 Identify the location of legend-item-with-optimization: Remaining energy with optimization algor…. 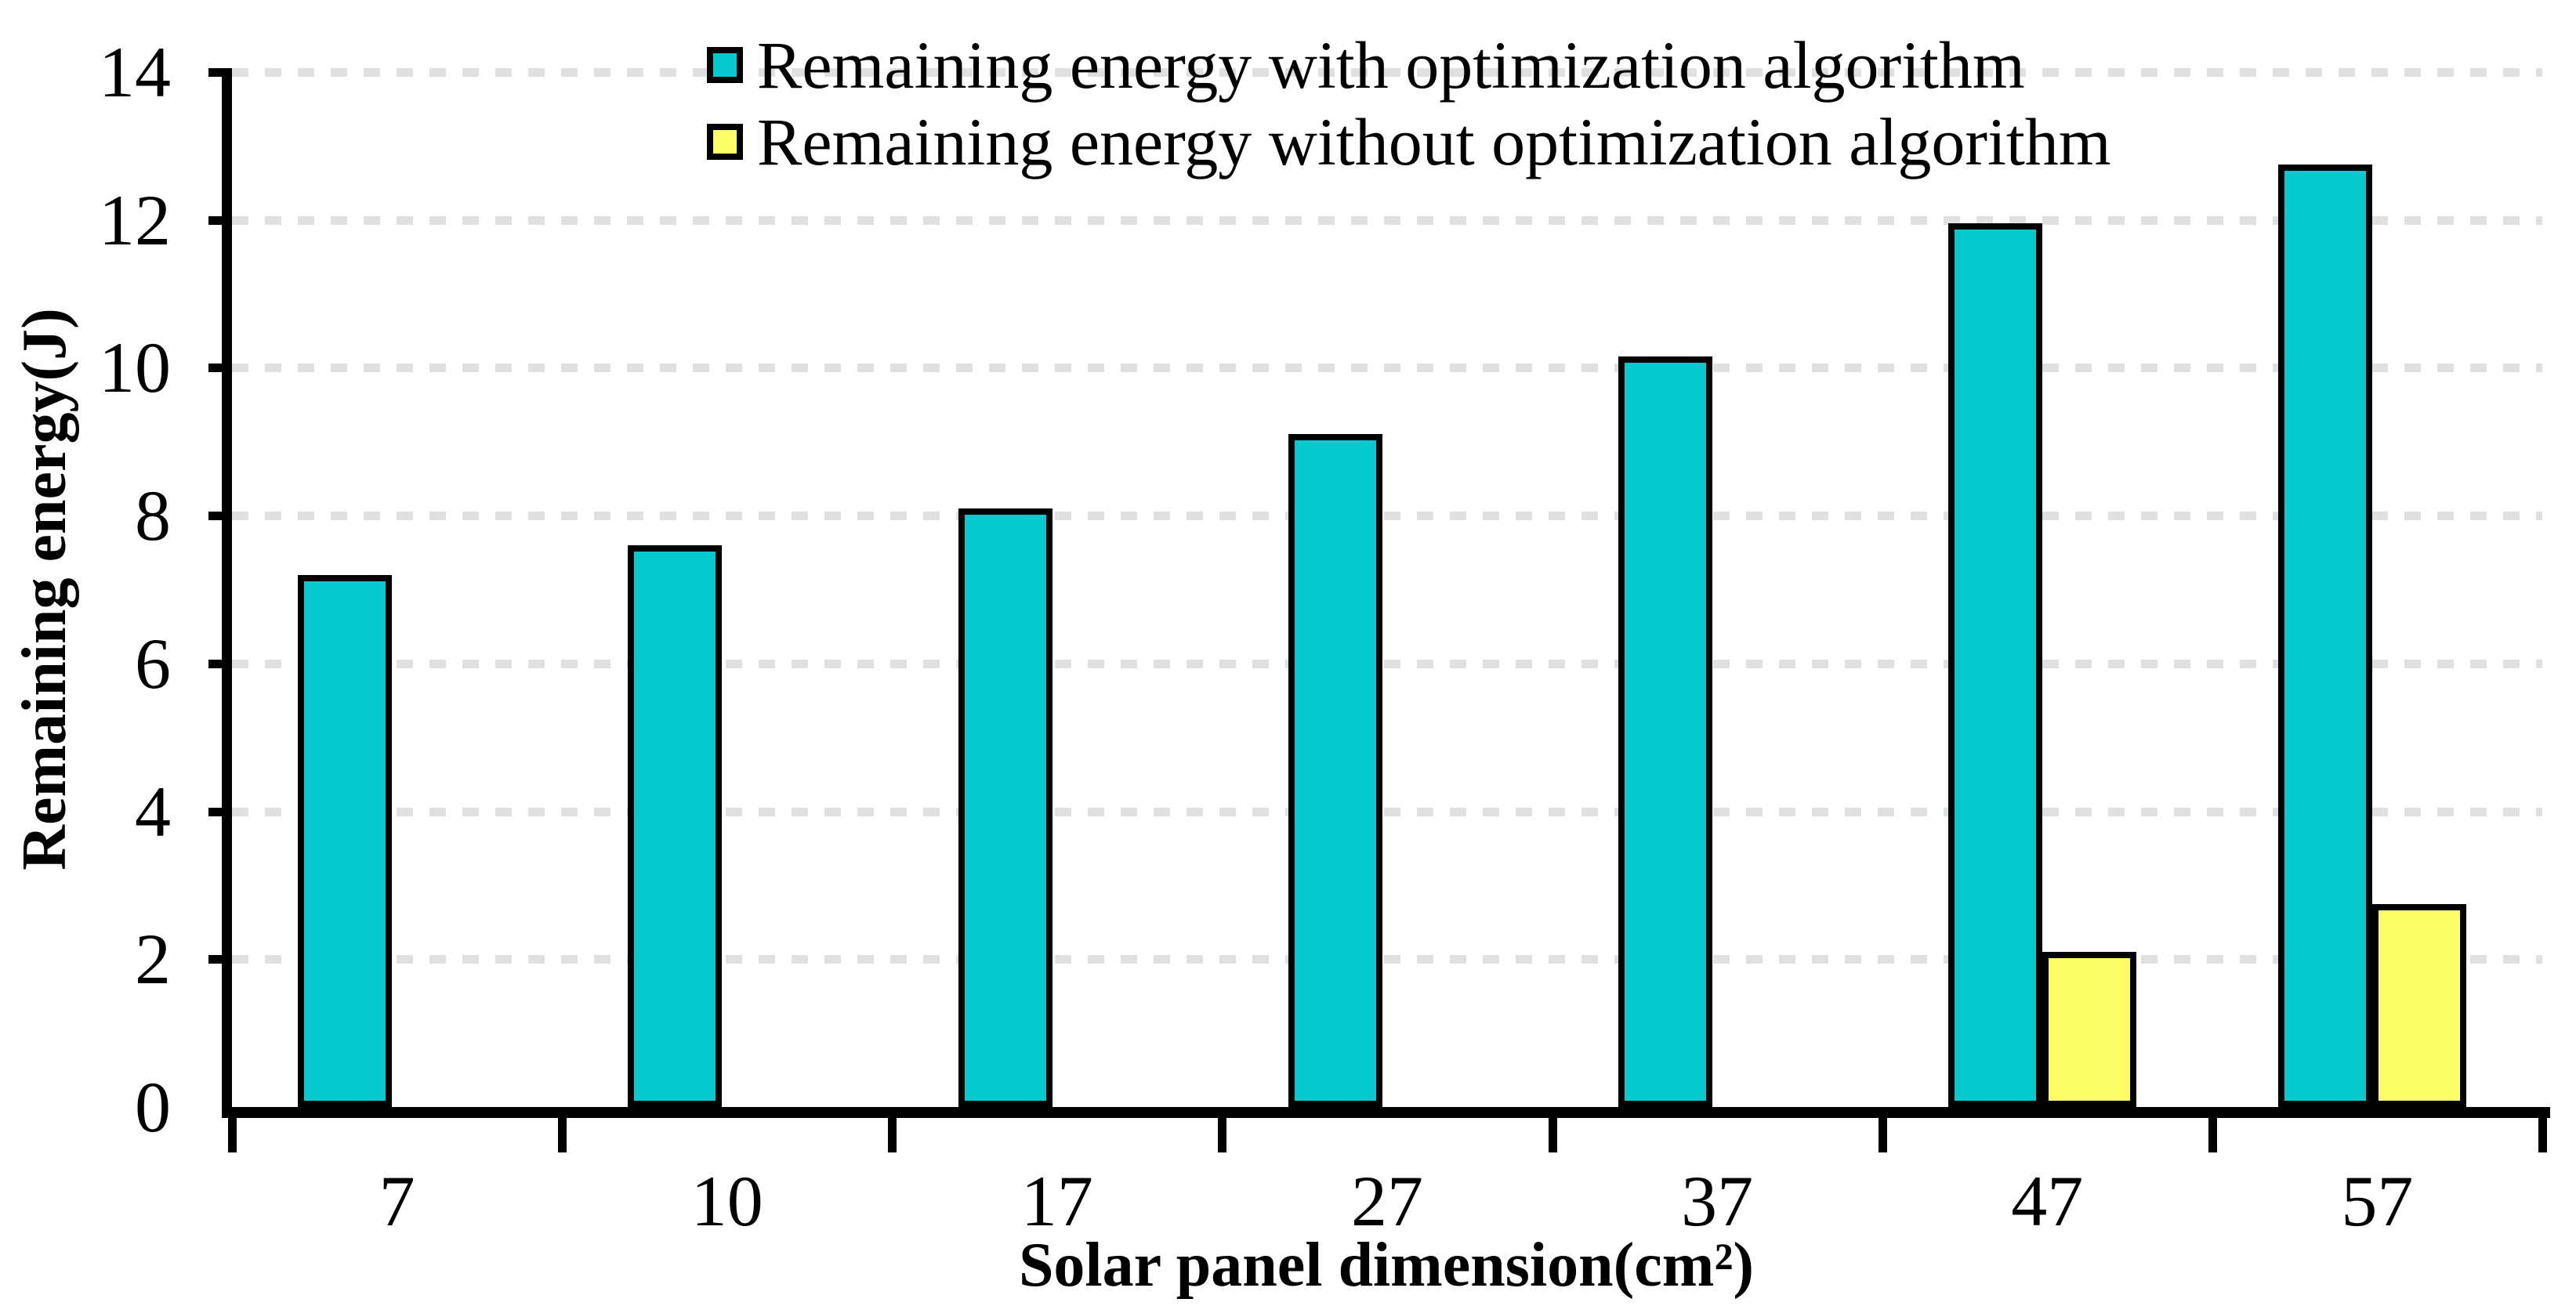
(1409, 65).